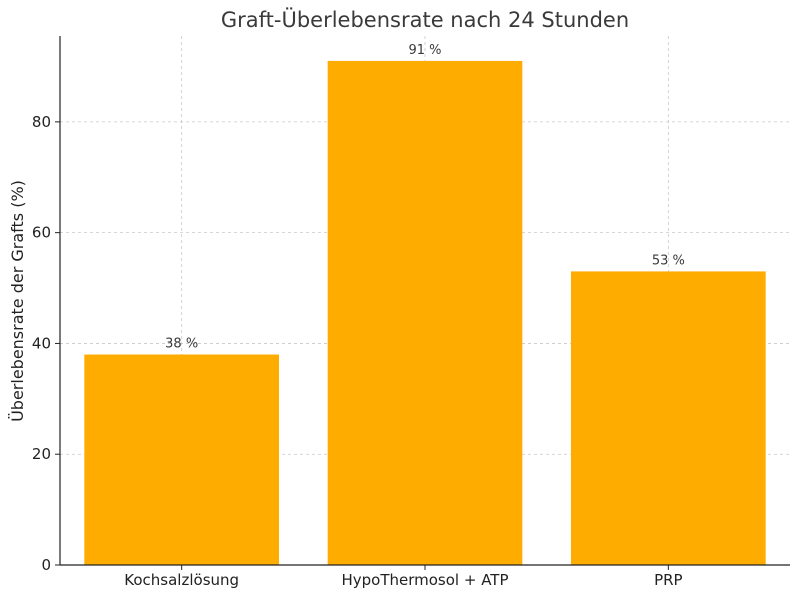 The width and height of the screenshot is (800, 597). I want to click on y-axis-label: Überlebensrate der Grafts (%), so click(17, 301).